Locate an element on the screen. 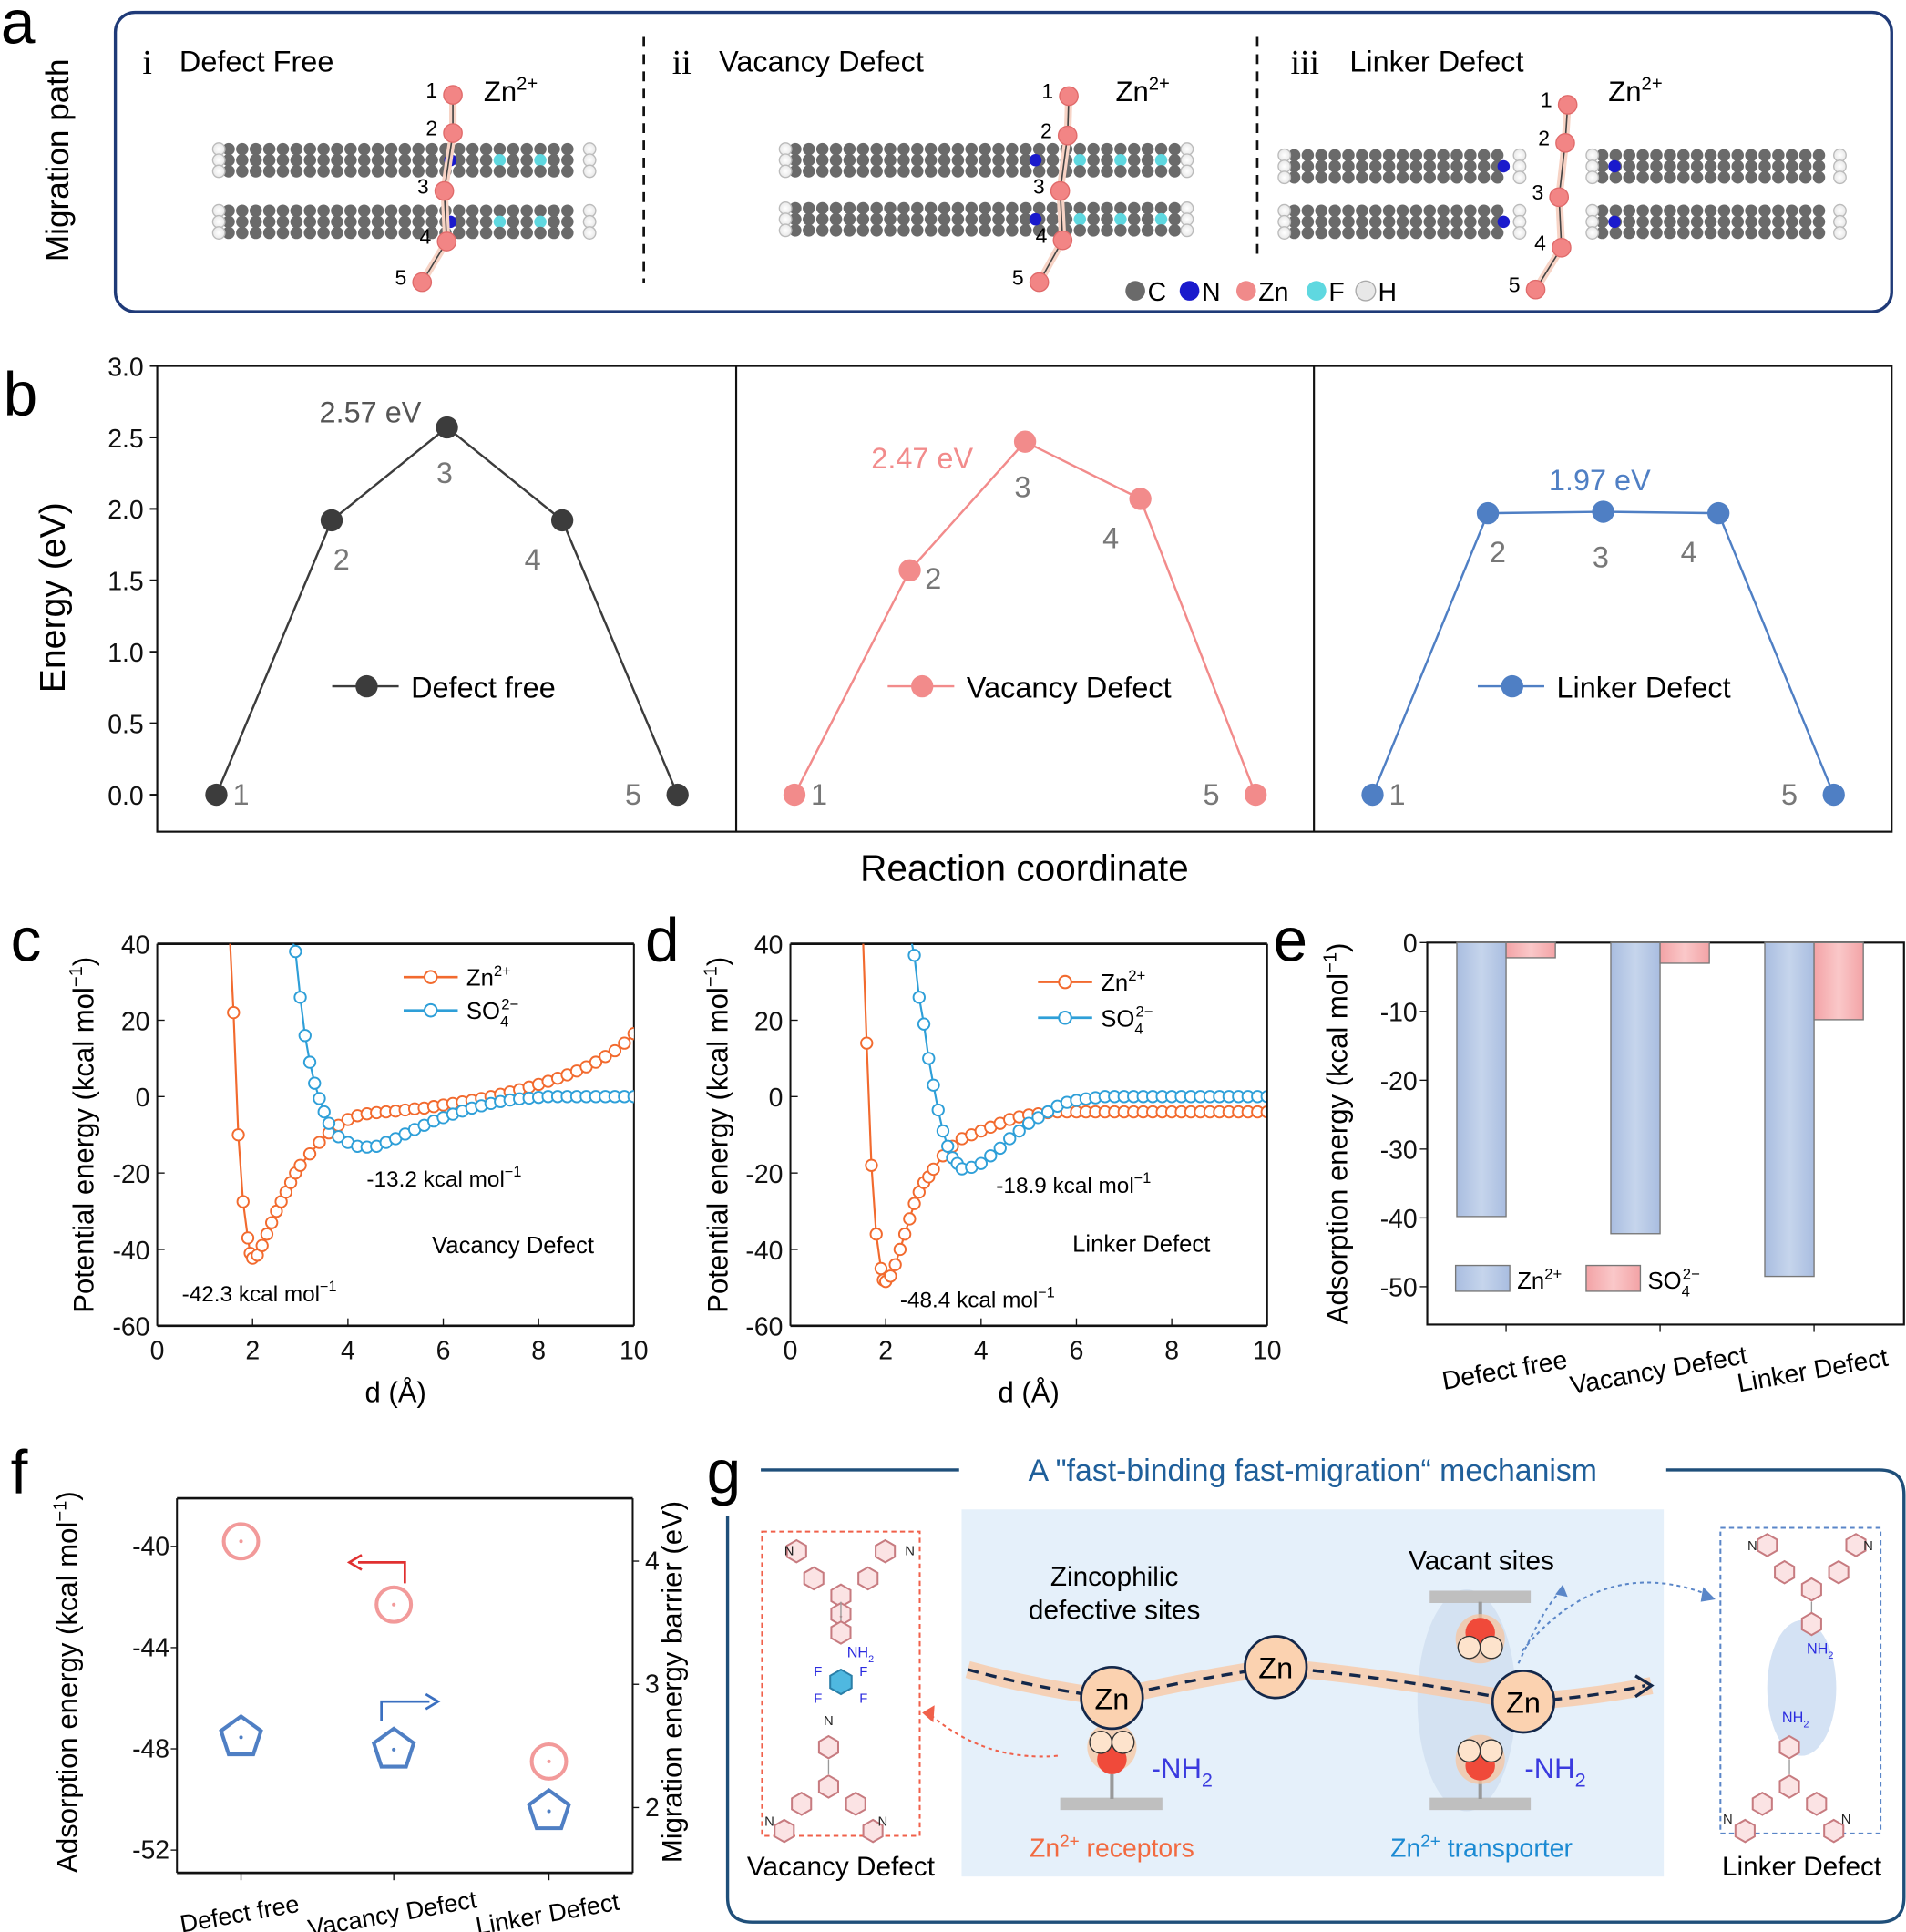 This screenshot has width=1906, height=1932. series-defect-free: 1 2 3 4 5 2.57 eV Defect free is located at coordinates (447, 603).